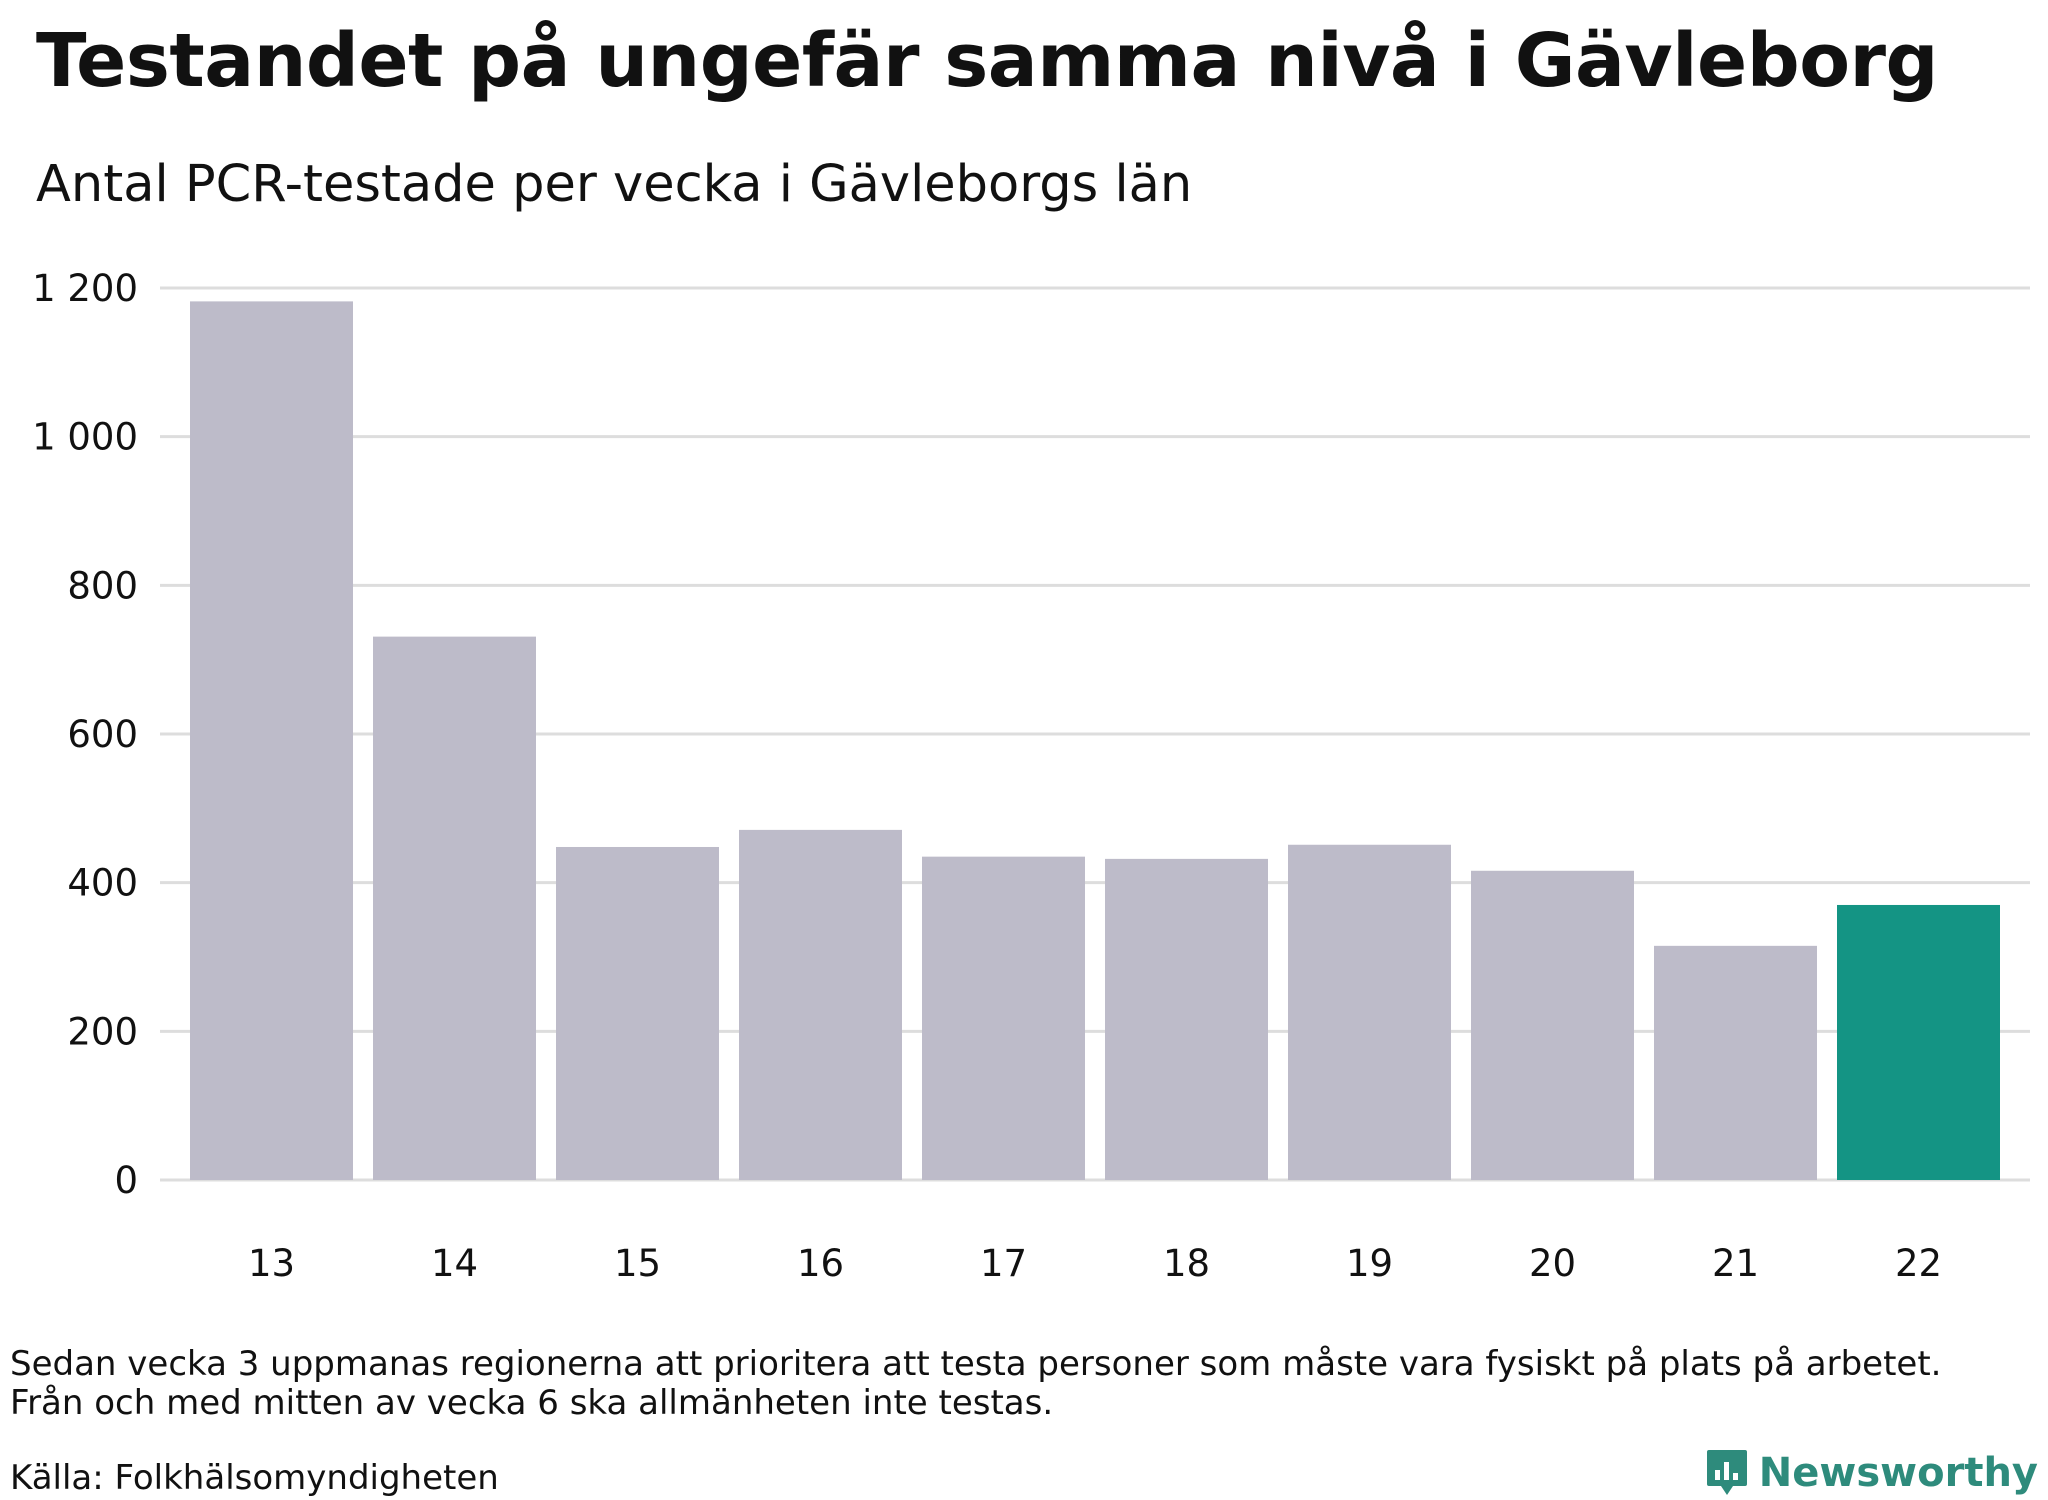  I want to click on y-tick-label: 1 000, so click(85, 437).